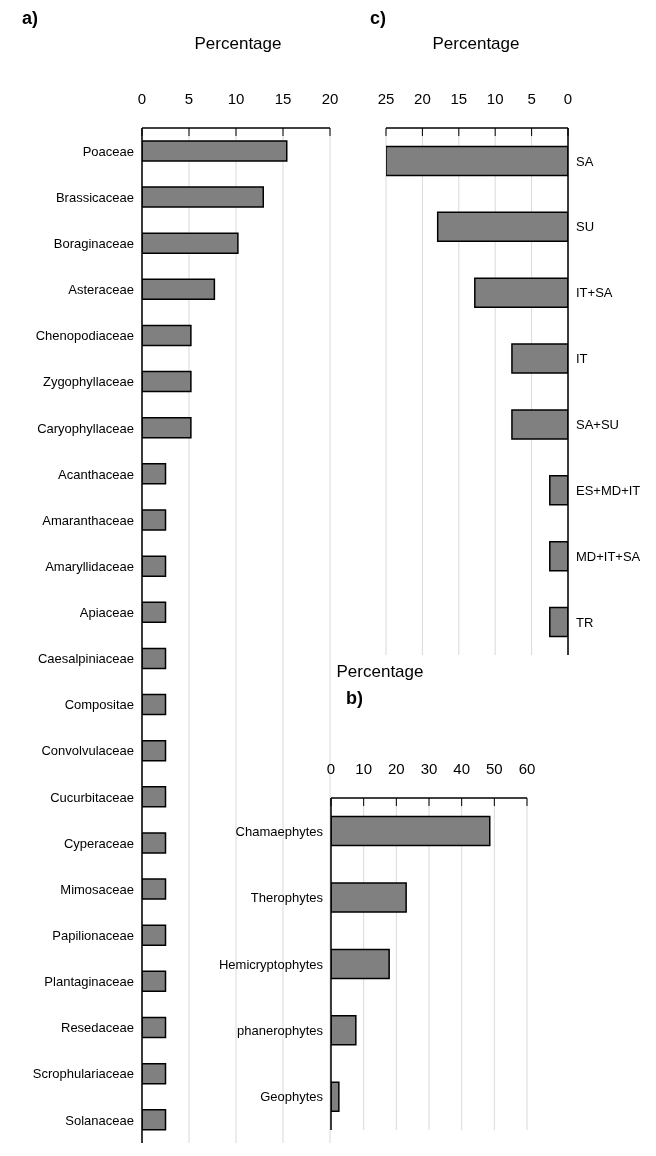  I want to click on chart-title: a), so click(30, 18).